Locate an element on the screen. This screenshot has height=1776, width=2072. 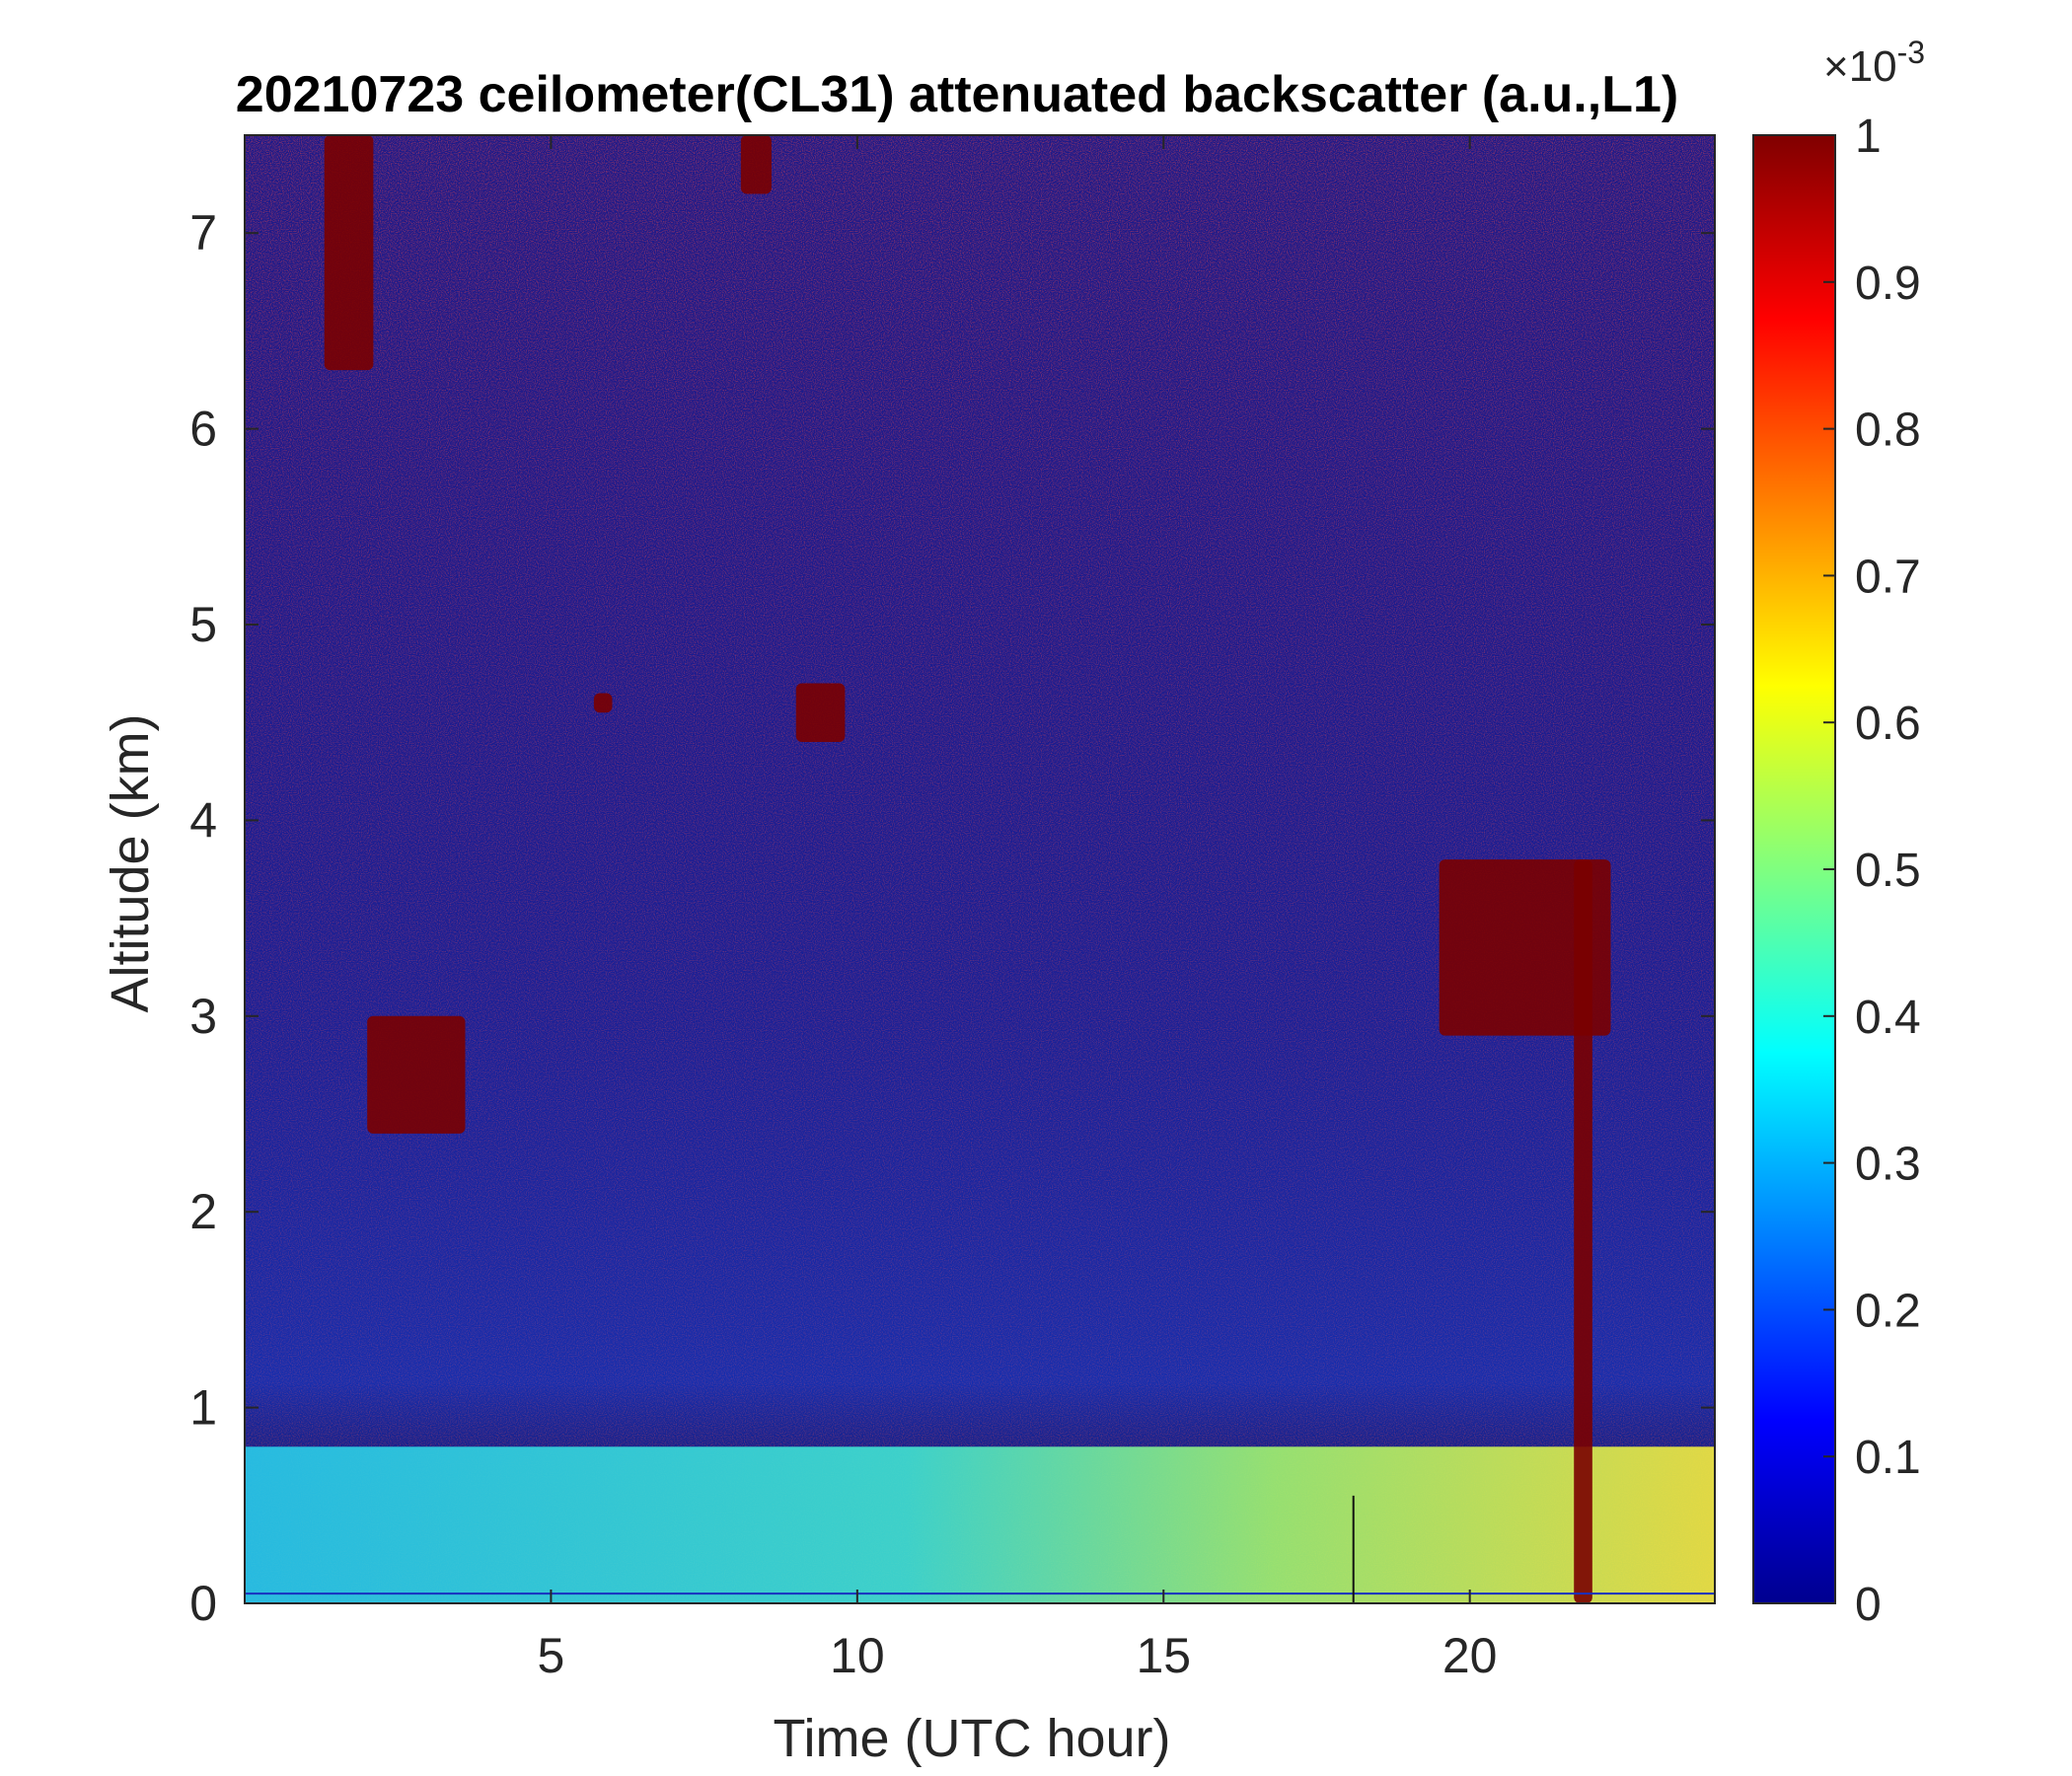
y-tick-label: 4 is located at coordinates (203, 820).